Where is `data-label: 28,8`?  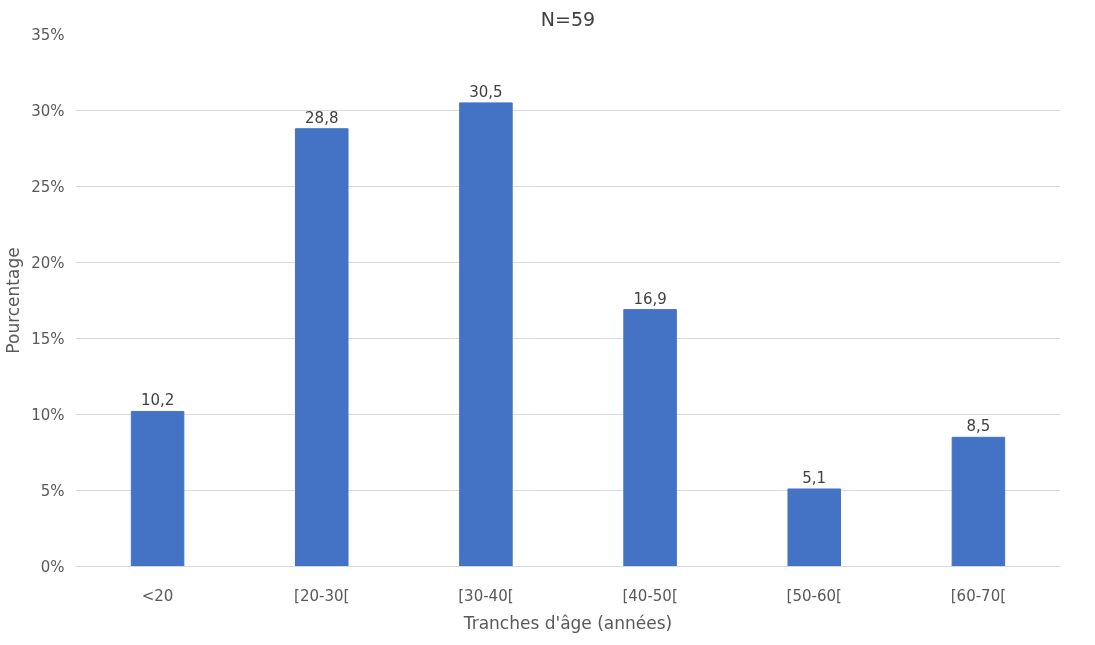 data-label: 28,8 is located at coordinates (322, 117).